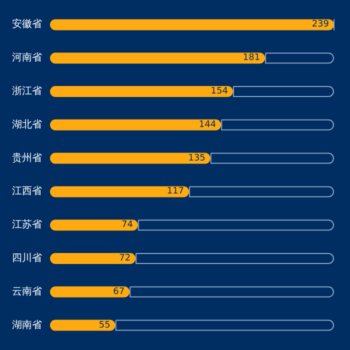  I want to click on data-label: 72, so click(125, 259).